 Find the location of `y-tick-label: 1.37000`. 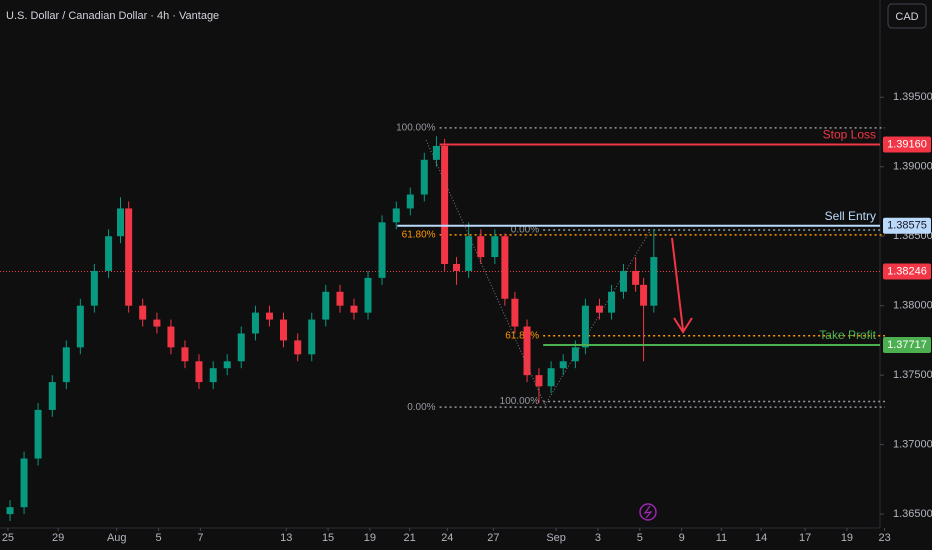

y-tick-label: 1.37000 is located at coordinates (912, 445).